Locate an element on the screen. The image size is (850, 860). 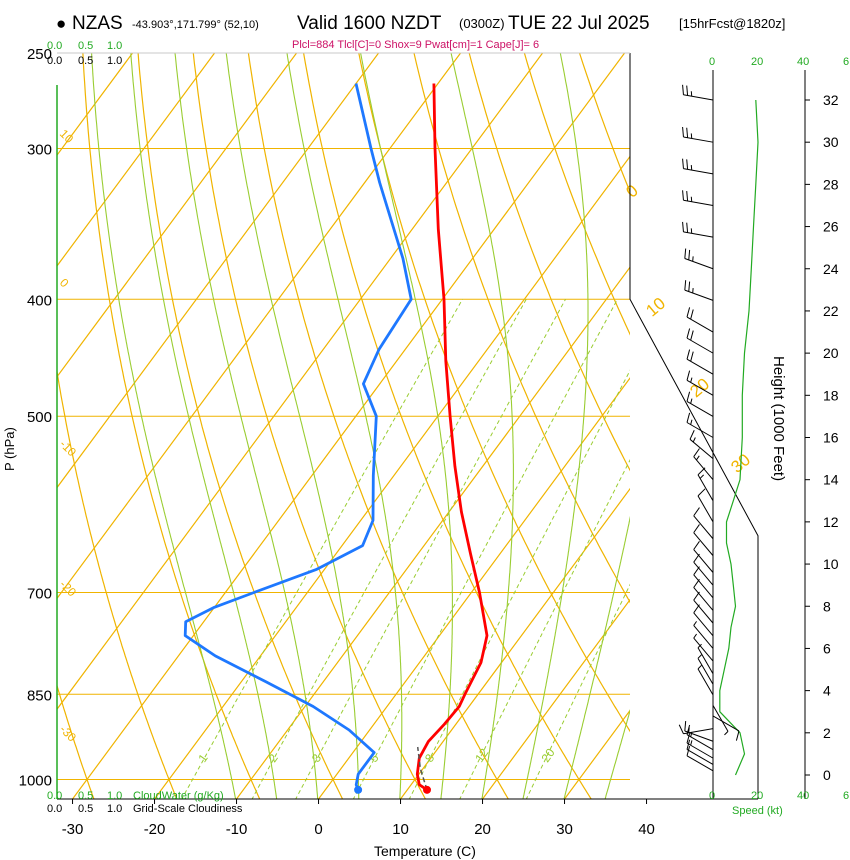
height-tick-8: 8 is located at coordinates (827, 606).